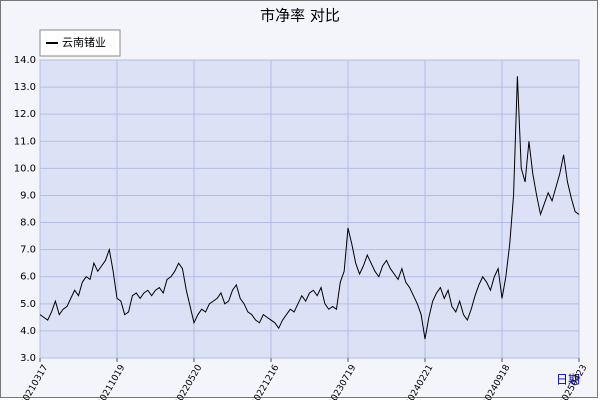 This screenshot has width=600, height=400. Describe the element at coordinates (25, 114) in the screenshot. I see `y-tick-label: 12.0` at that location.